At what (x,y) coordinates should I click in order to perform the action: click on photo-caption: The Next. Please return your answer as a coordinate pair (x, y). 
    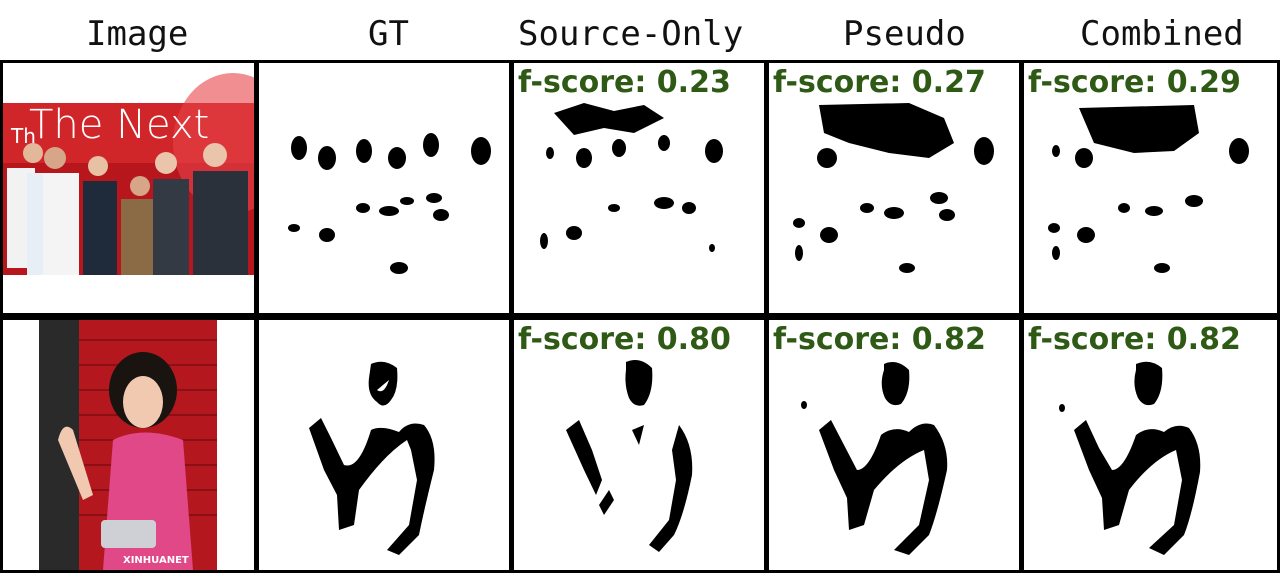
    Looking at the image, I should click on (119, 125).